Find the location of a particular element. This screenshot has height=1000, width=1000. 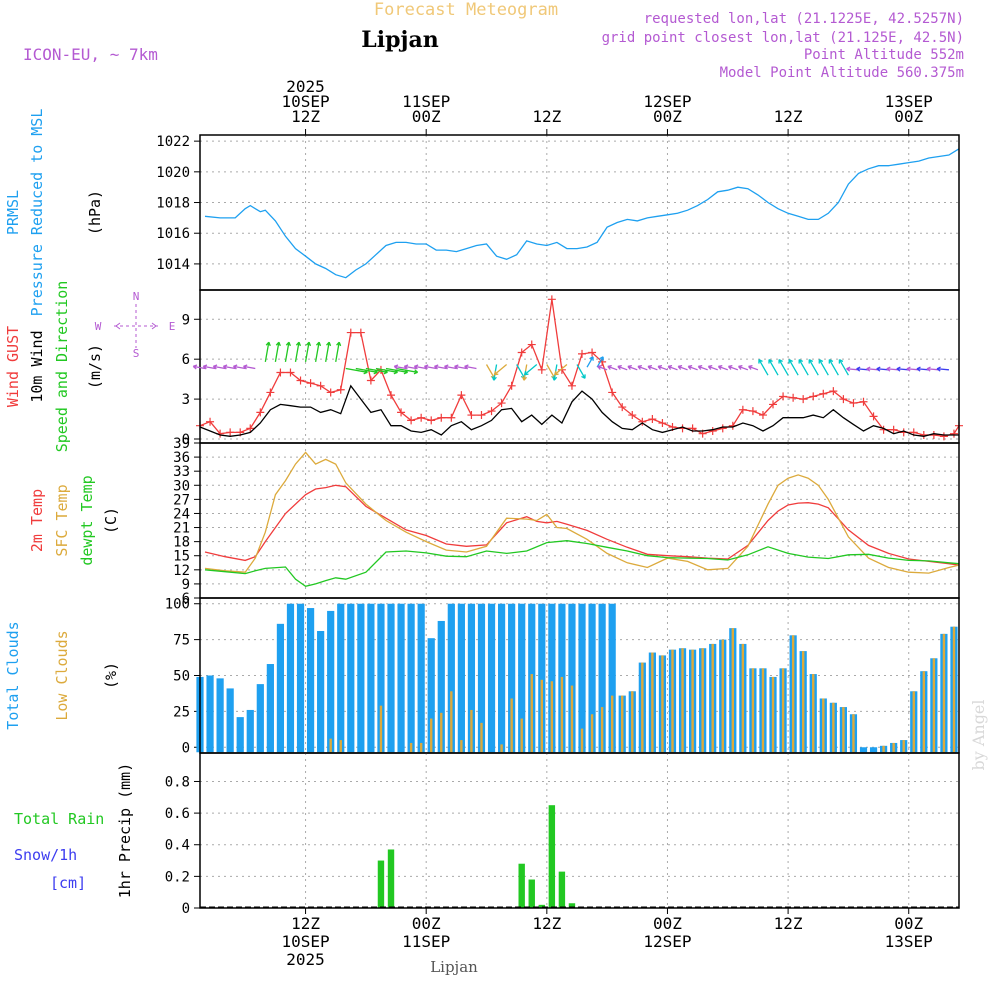

y-tick-label: 27 is located at coordinates (181, 500).